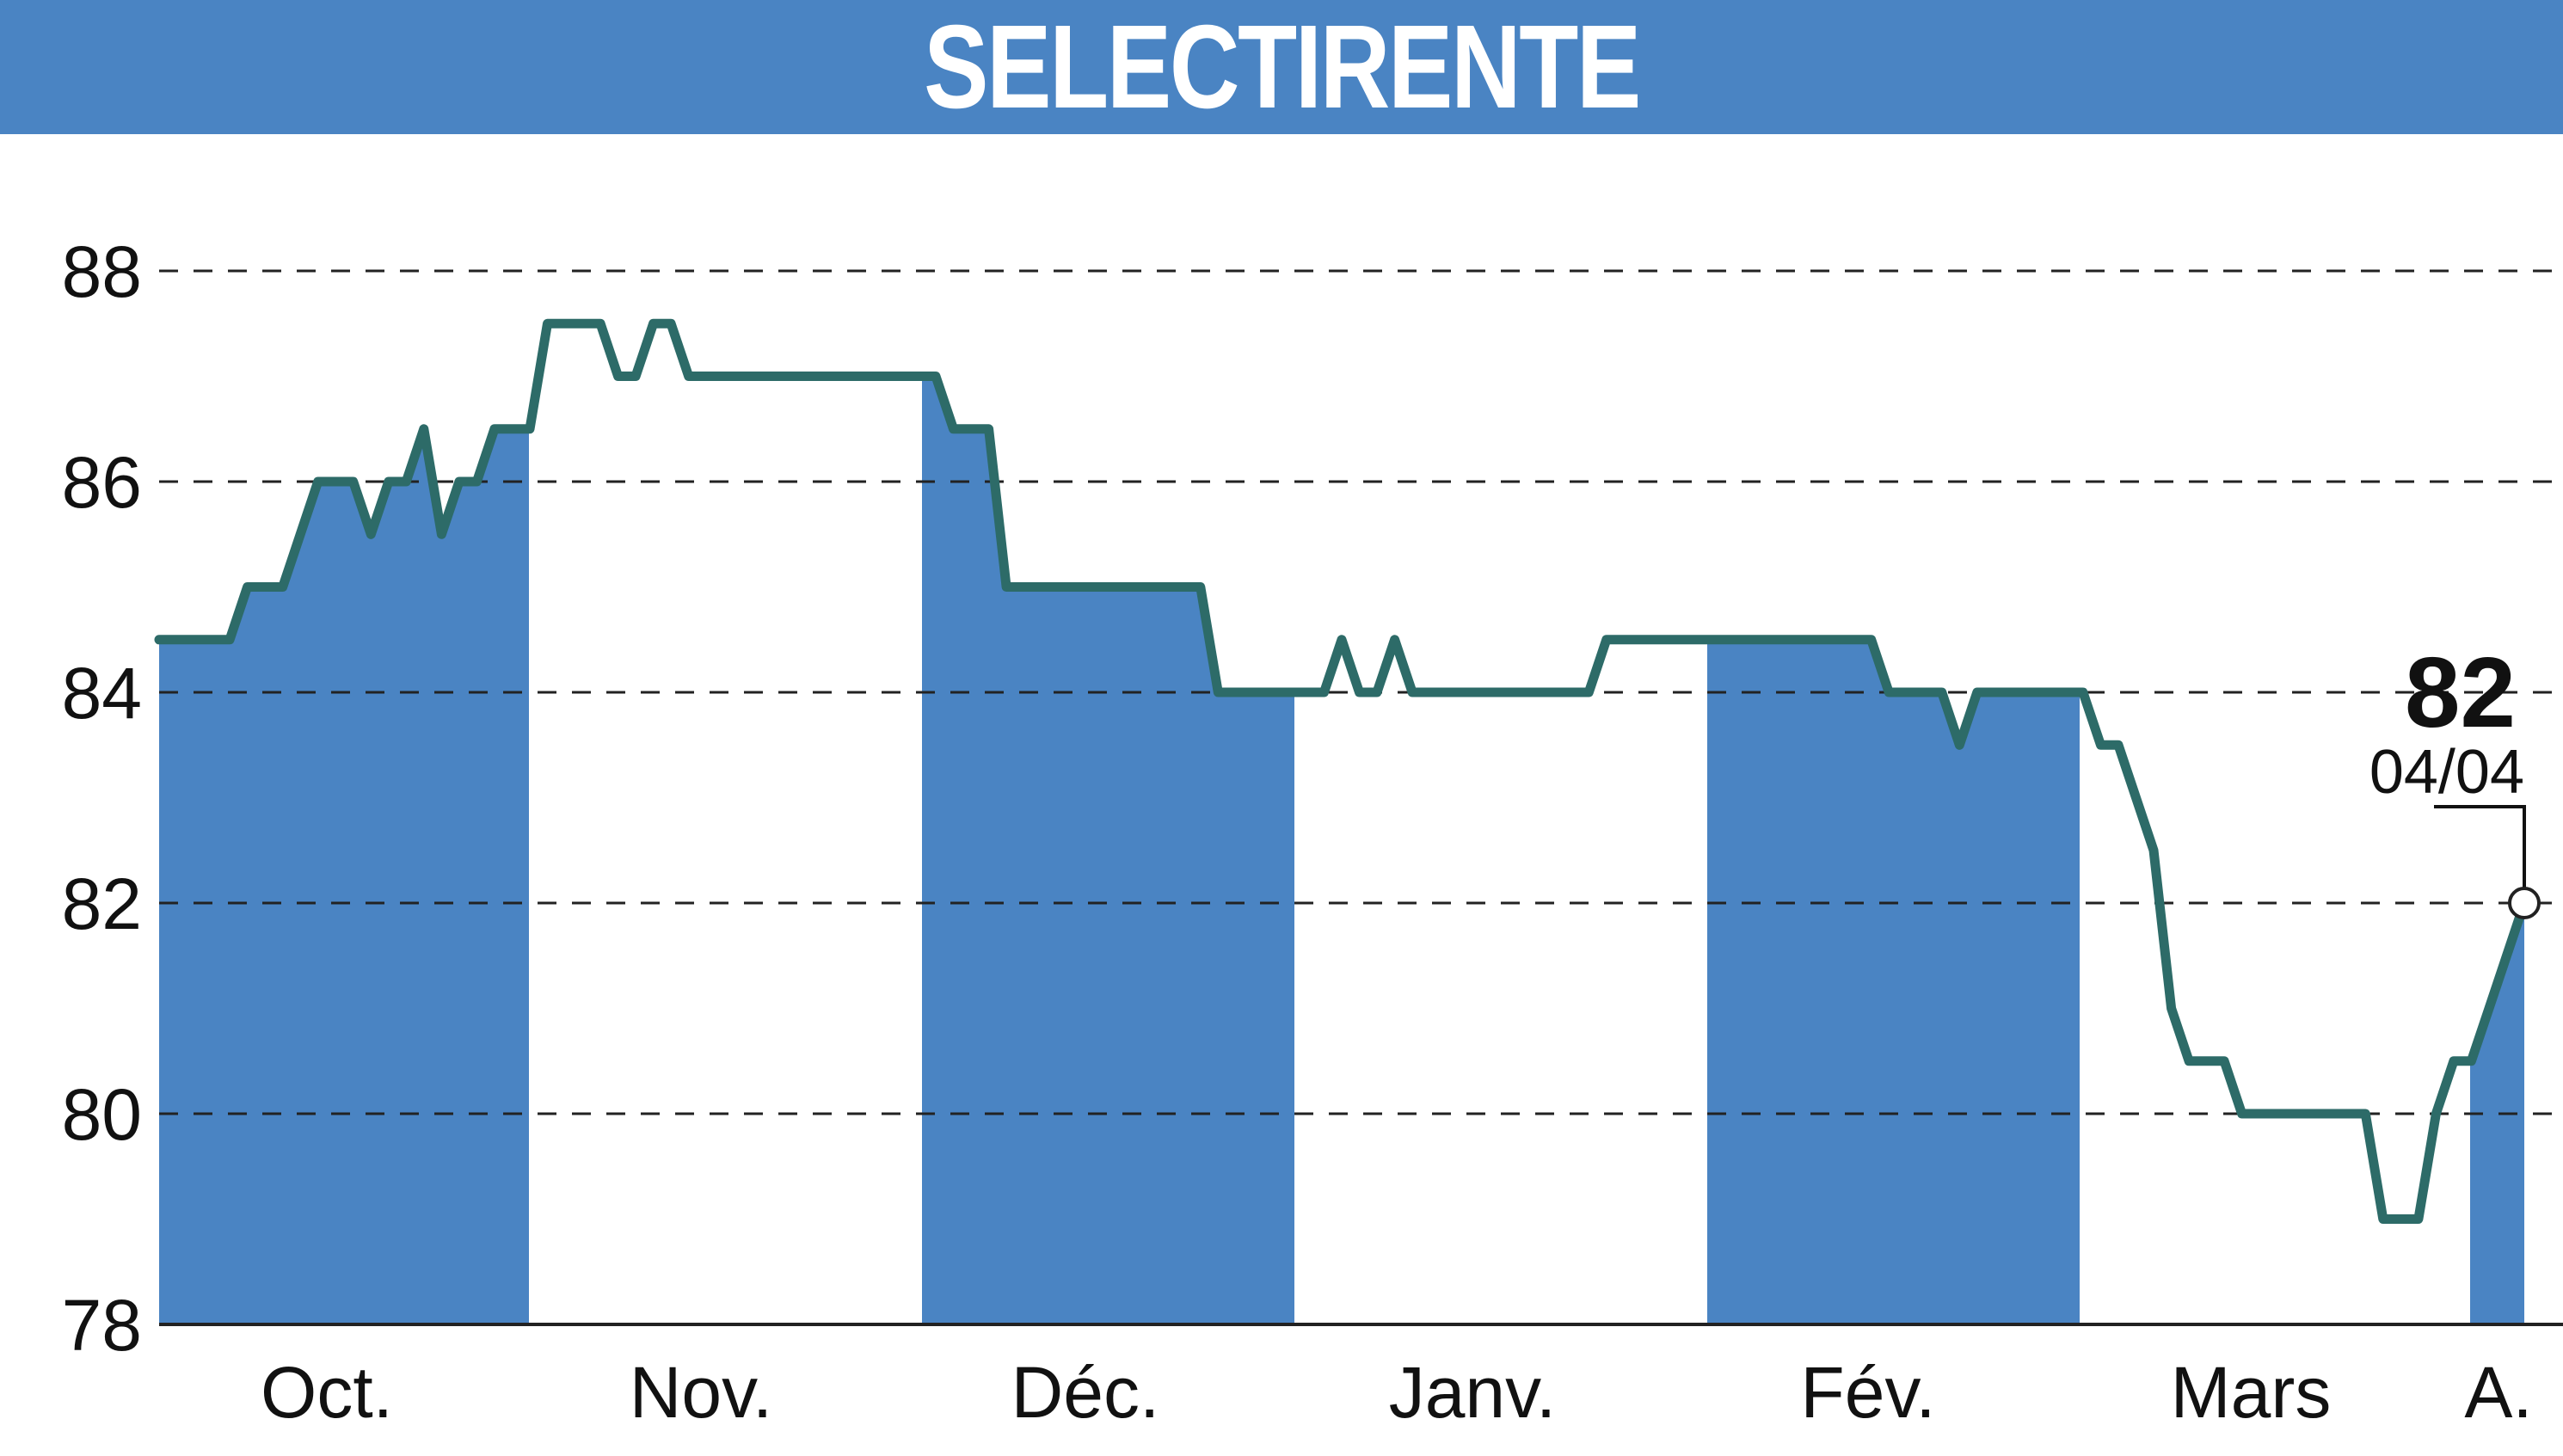 This screenshot has height=1456, width=2563. I want to click on y-tick-label: 78, so click(102, 1326).